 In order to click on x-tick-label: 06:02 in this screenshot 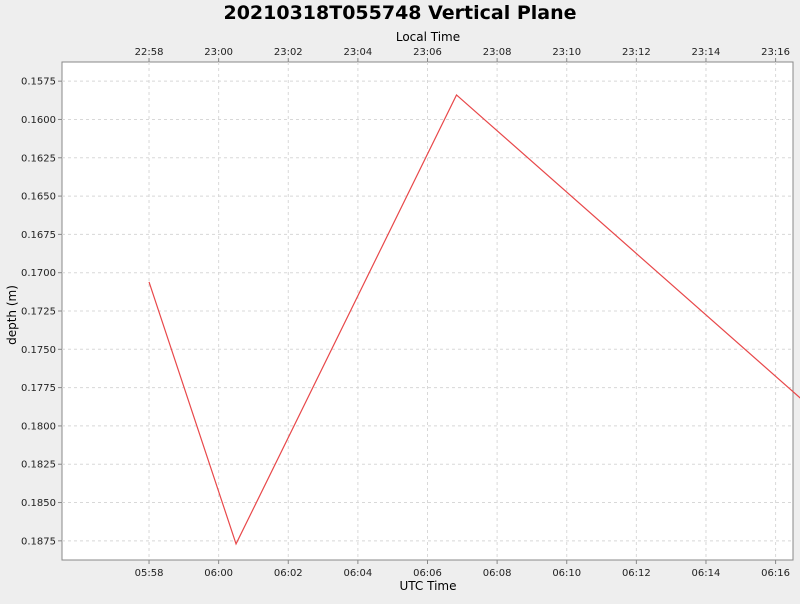, I will do `click(288, 573)`.